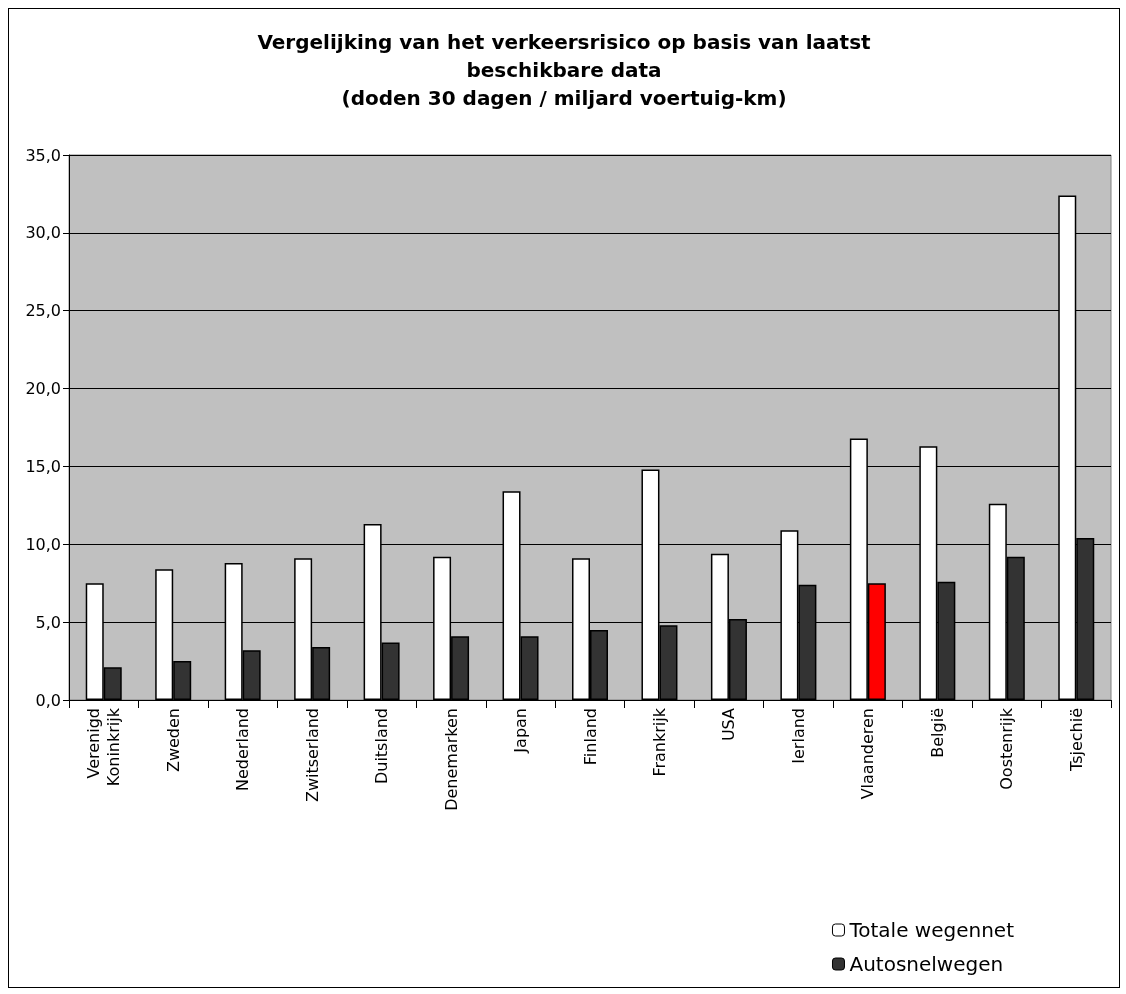 Image resolution: width=1126 pixels, height=994 pixels. What do you see at coordinates (43, 389) in the screenshot?
I see `y-tick-label: 20,0` at bounding box center [43, 389].